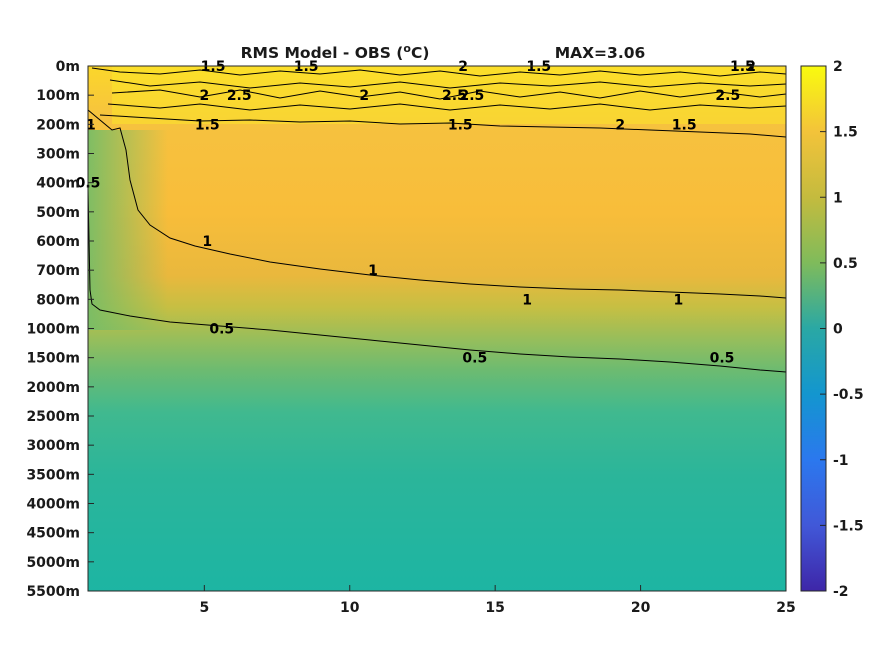  Describe the element at coordinates (838, 330) in the screenshot. I see `colorbar-tick-label: 0` at that location.